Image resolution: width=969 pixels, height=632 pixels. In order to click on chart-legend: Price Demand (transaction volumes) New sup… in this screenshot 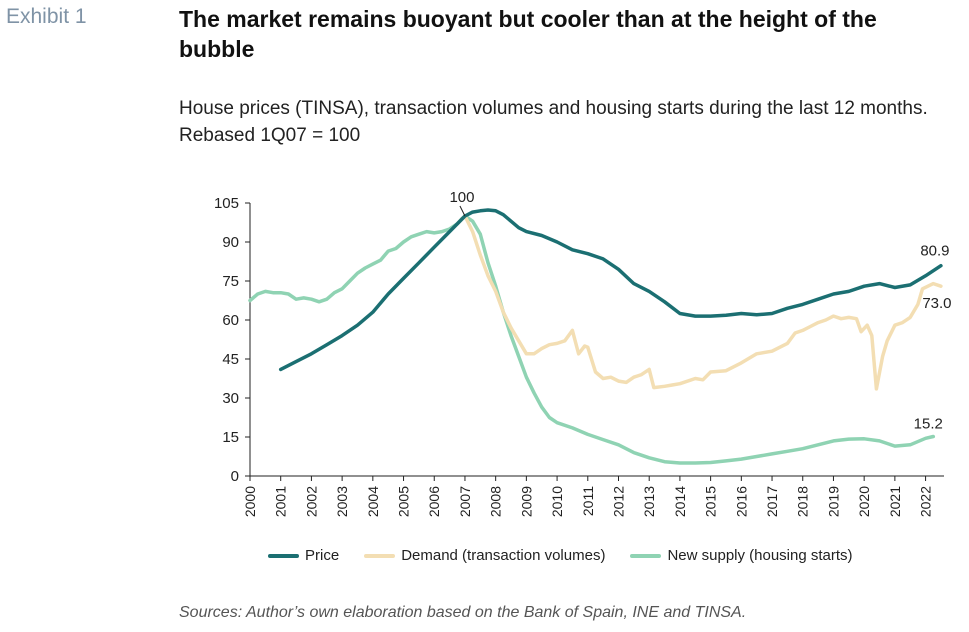, I will do `click(573, 555)`.